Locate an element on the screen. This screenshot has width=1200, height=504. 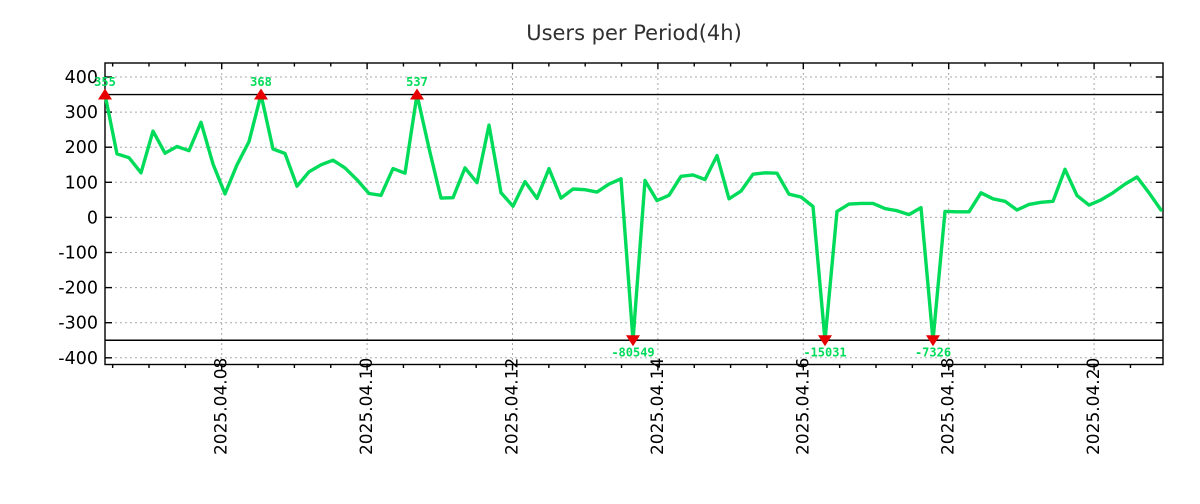
x-axis-tick-label: 2025.04.20 is located at coordinates (1094, 406).